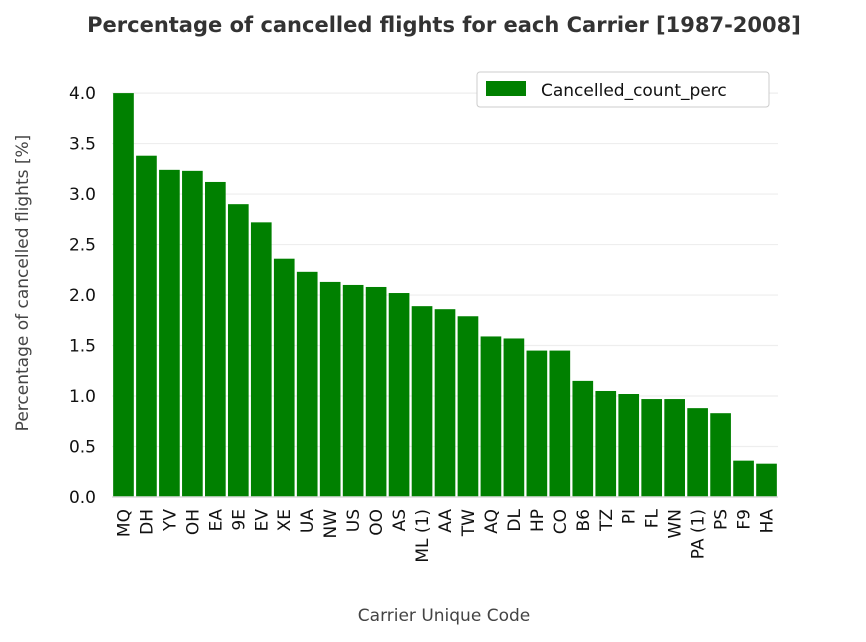 The width and height of the screenshot is (866, 642). What do you see at coordinates (400, 520) in the screenshot?
I see `x-tick-label: AS` at bounding box center [400, 520].